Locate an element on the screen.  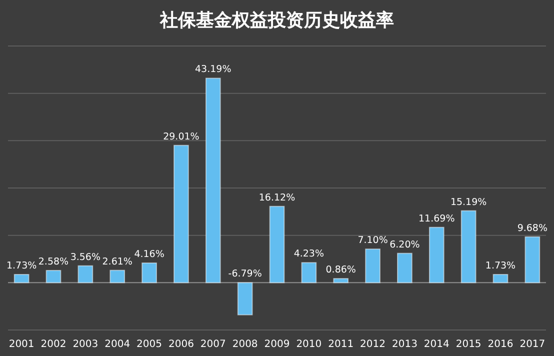
x-tick-label: 2016 is located at coordinates (501, 344).